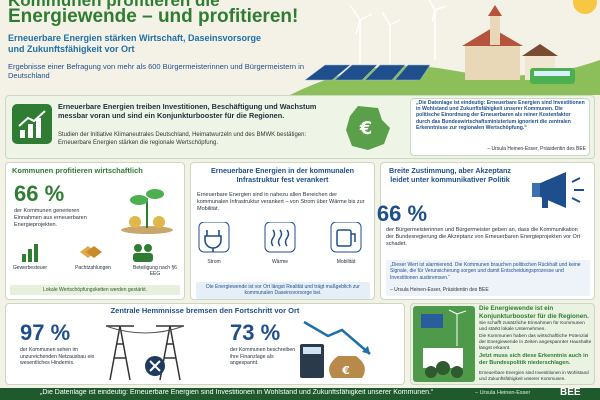  Describe the element at coordinates (402, 213) in the screenshot. I see `acceptance-stat: 66 %` at that location.